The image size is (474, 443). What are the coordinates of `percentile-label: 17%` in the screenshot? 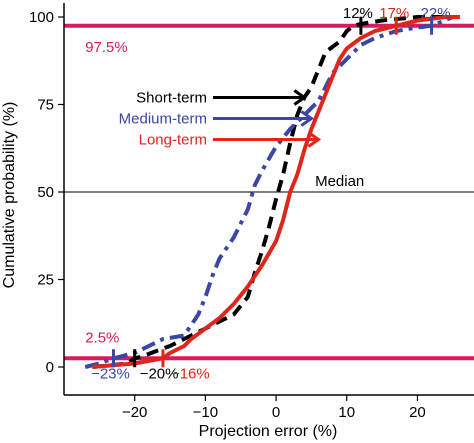 It's located at (394, 13).